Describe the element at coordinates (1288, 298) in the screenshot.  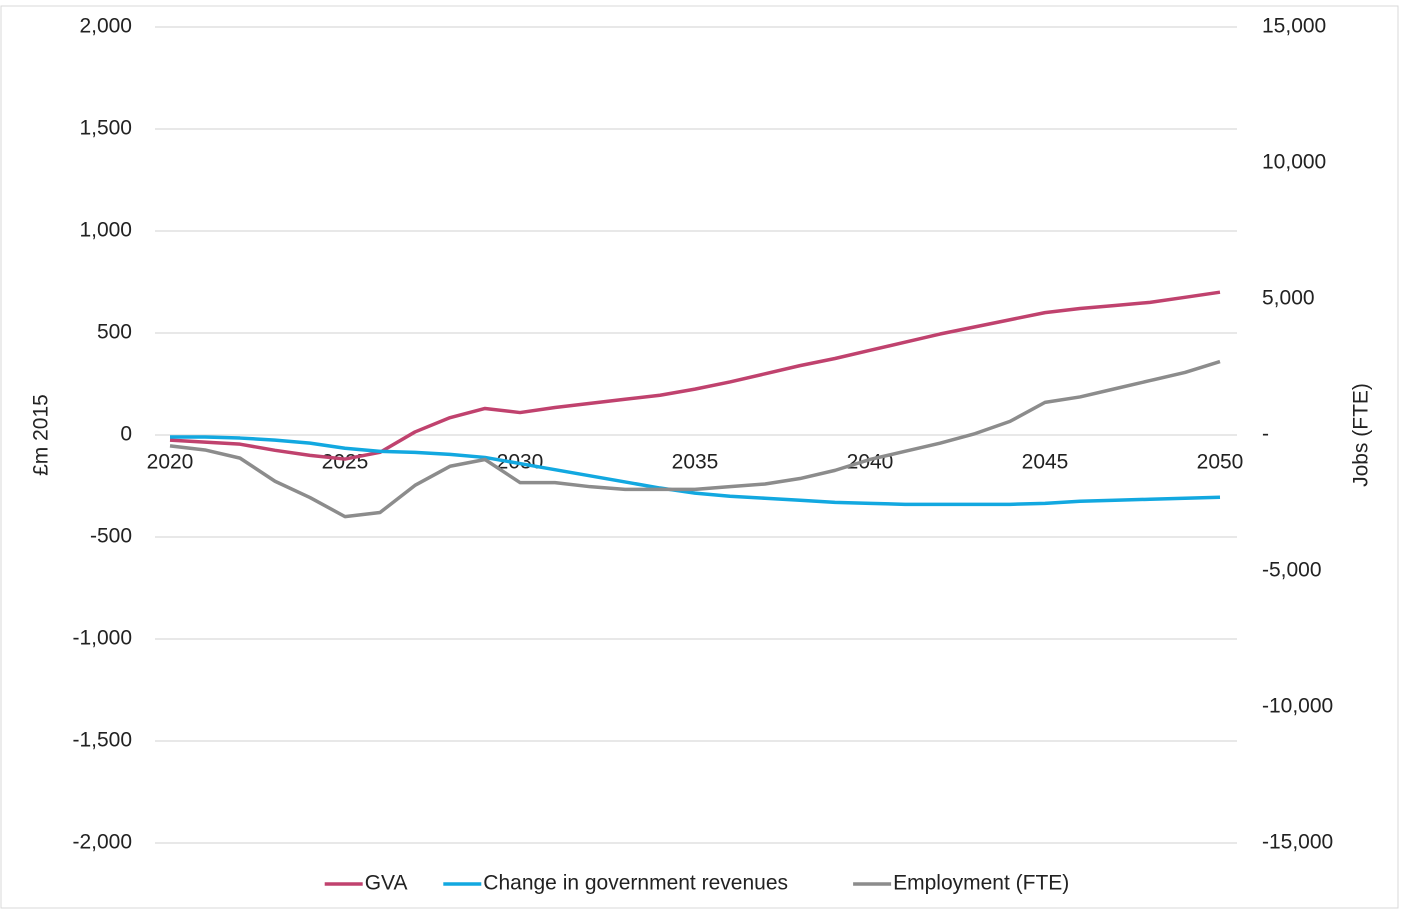
I see `y2-tick-label: 5,000` at that location.